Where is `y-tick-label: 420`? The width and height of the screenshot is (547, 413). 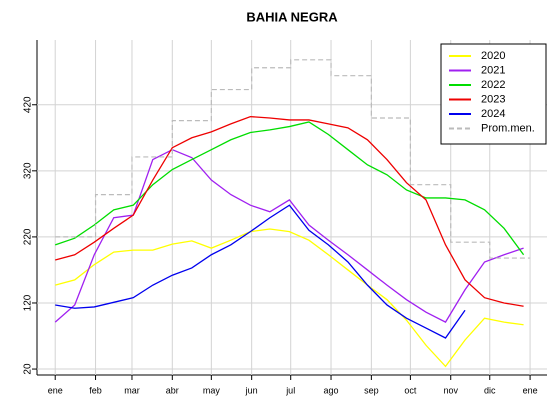
y-tick-label: 420 is located at coordinates (28, 104).